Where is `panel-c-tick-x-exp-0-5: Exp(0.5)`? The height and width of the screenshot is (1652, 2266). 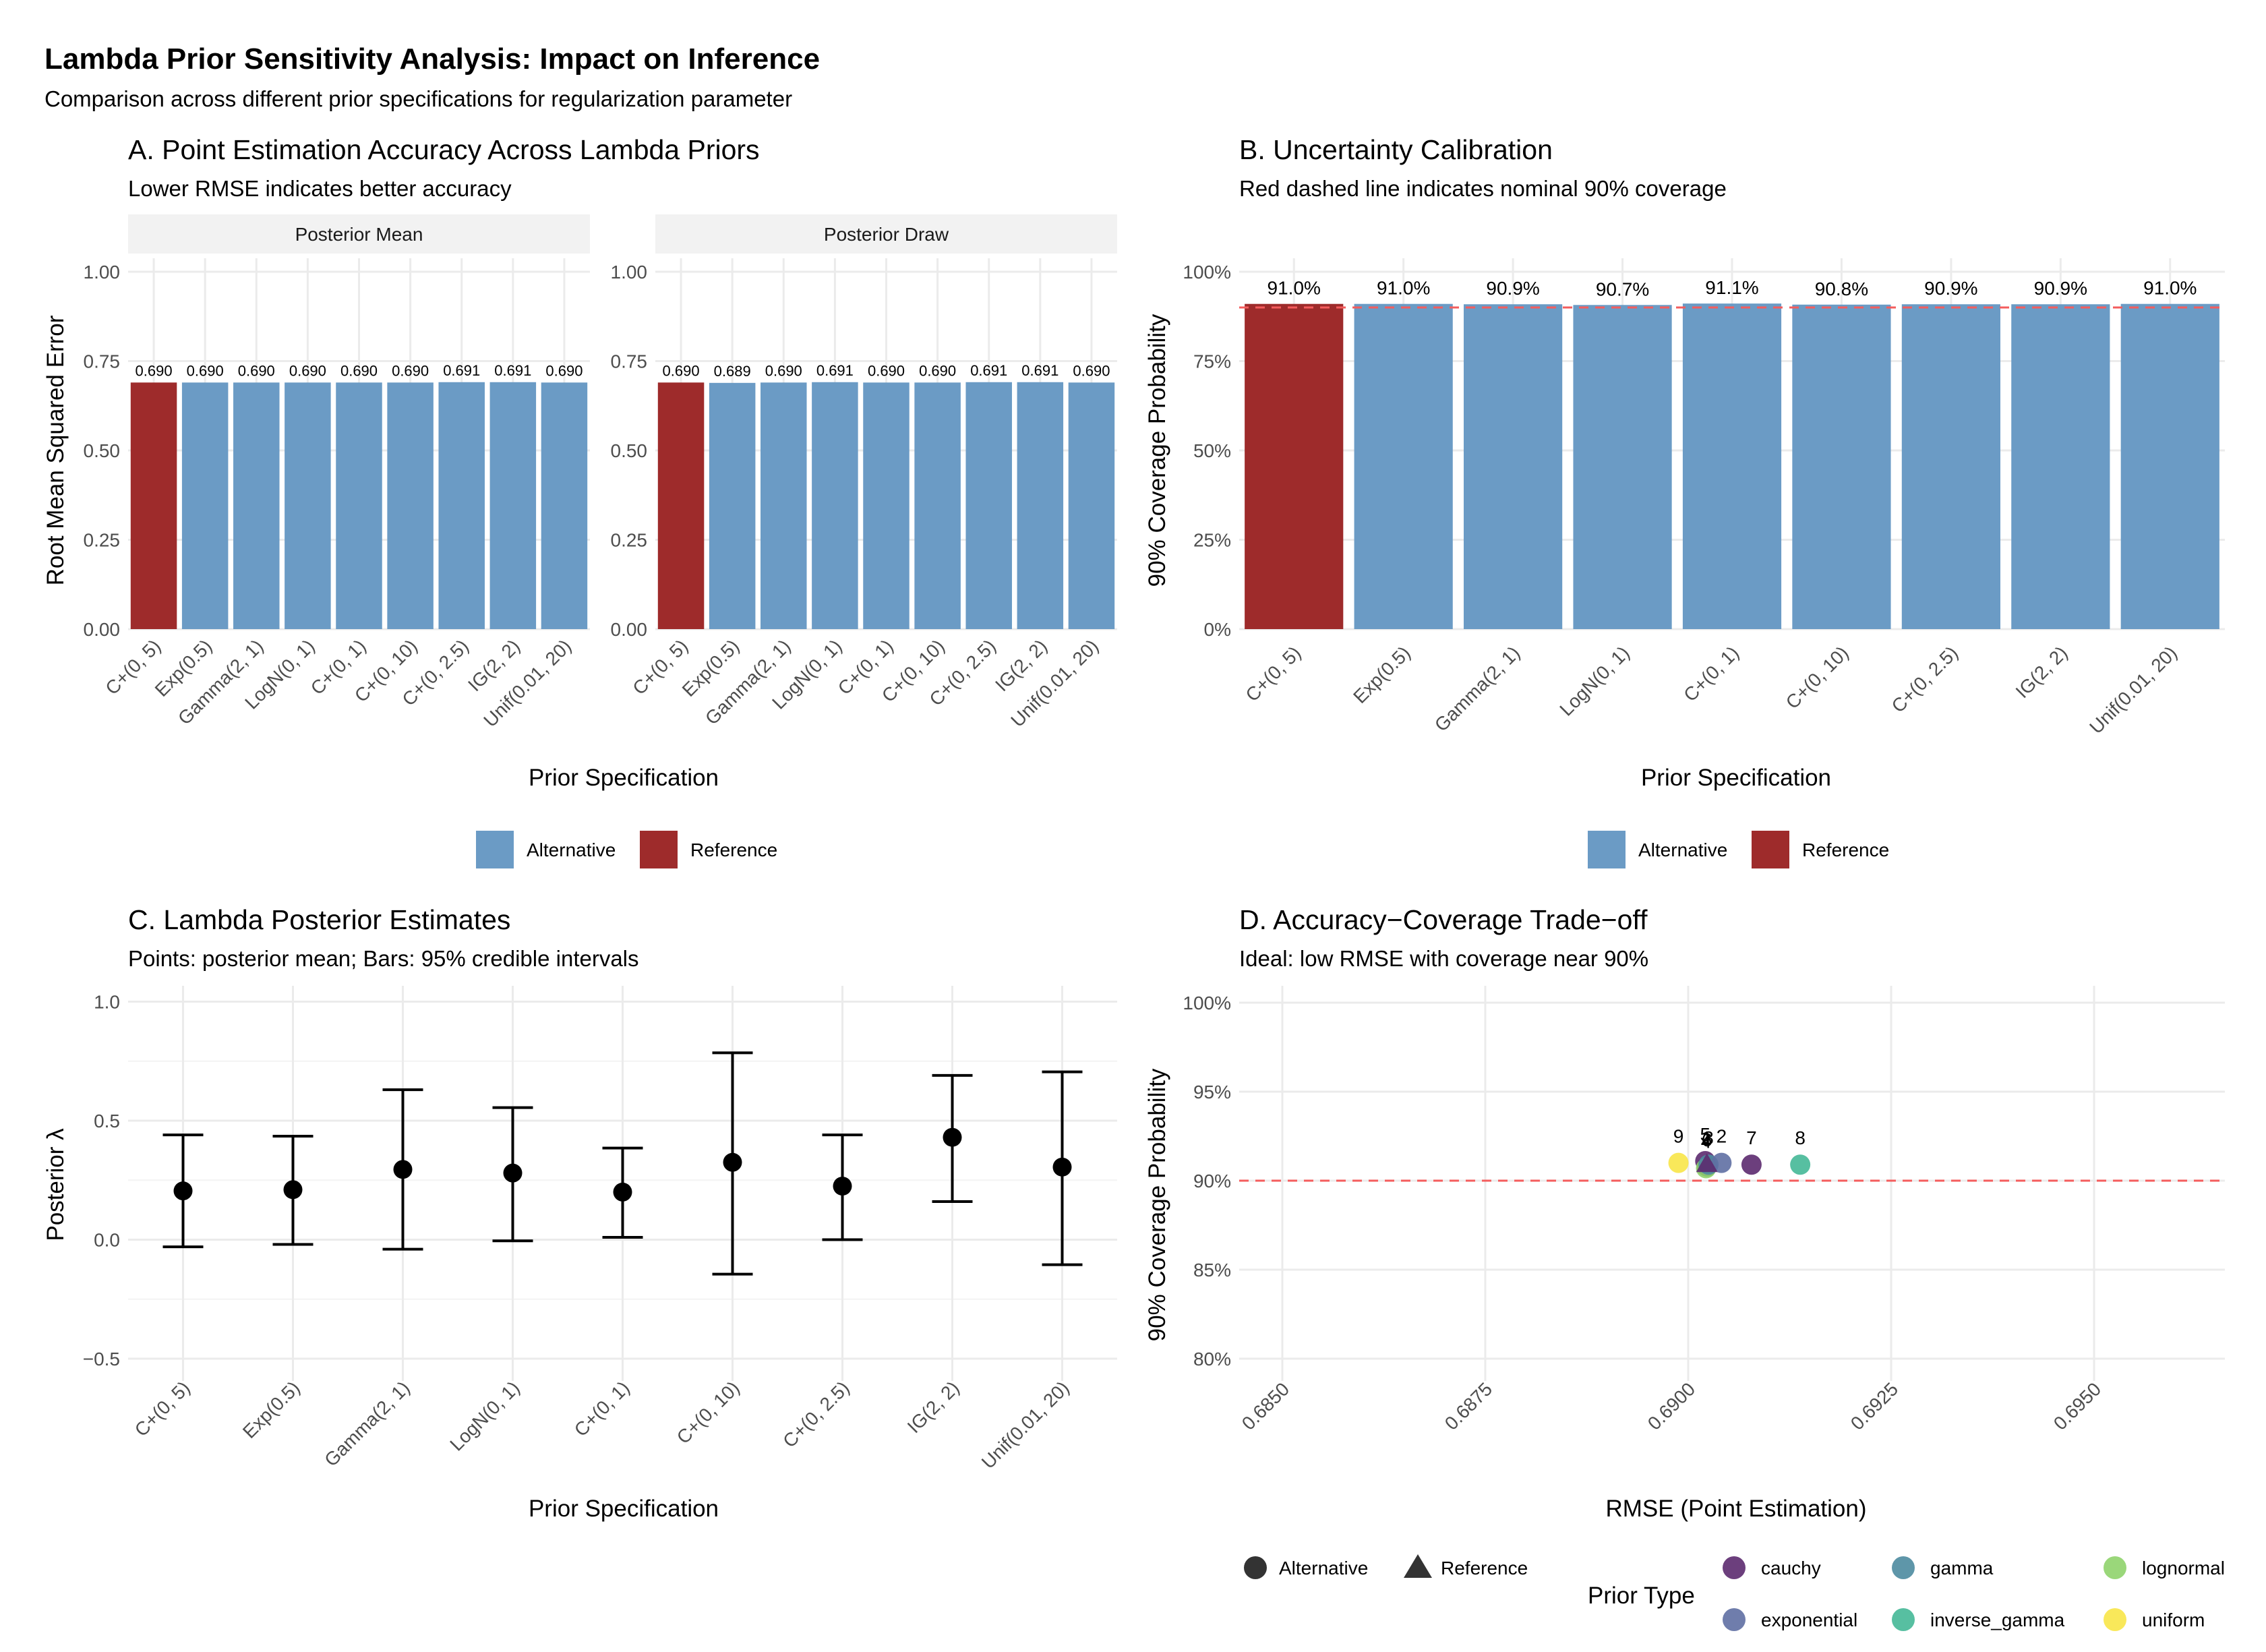
panel-c-tick-x-exp-0-5: Exp(0.5) is located at coordinates (271, 1409).